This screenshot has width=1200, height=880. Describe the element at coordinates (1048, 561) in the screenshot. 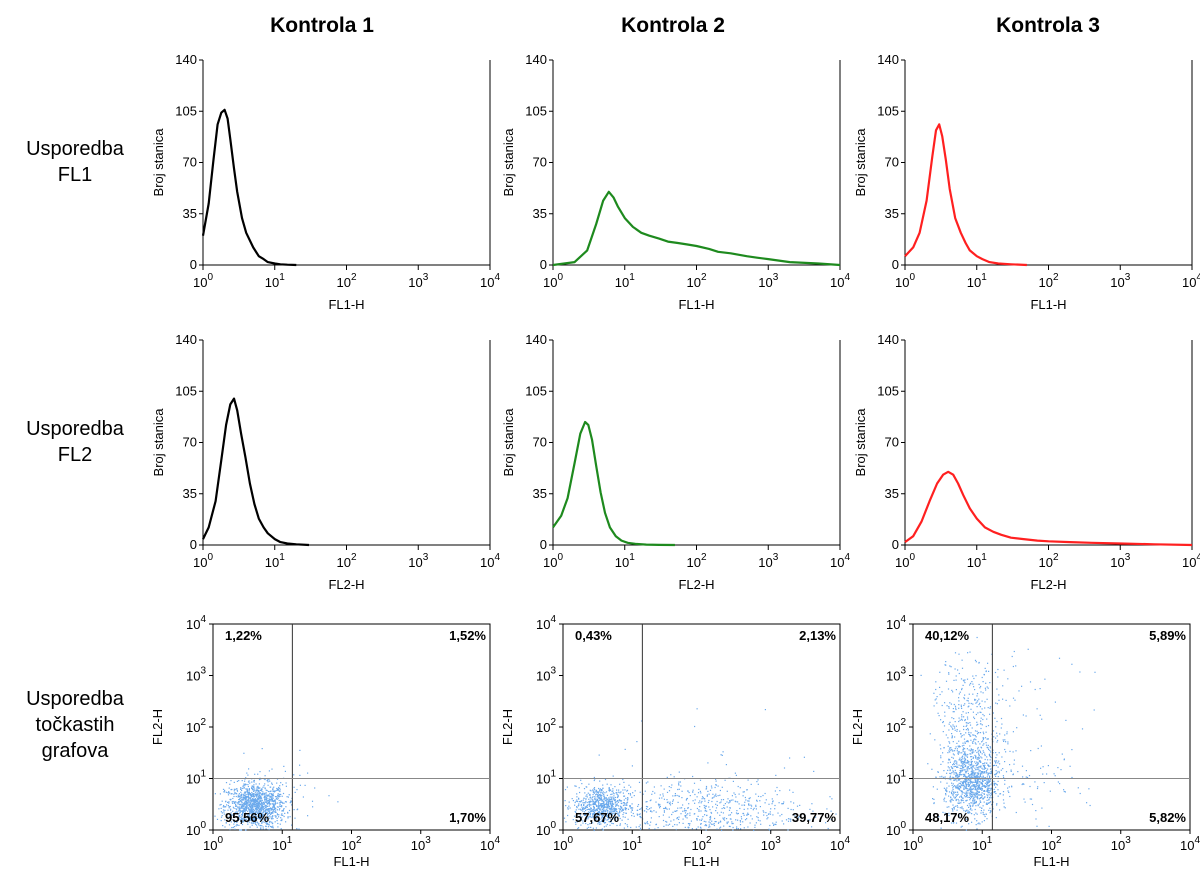

I see `x-tick-label: 10²` at that location.